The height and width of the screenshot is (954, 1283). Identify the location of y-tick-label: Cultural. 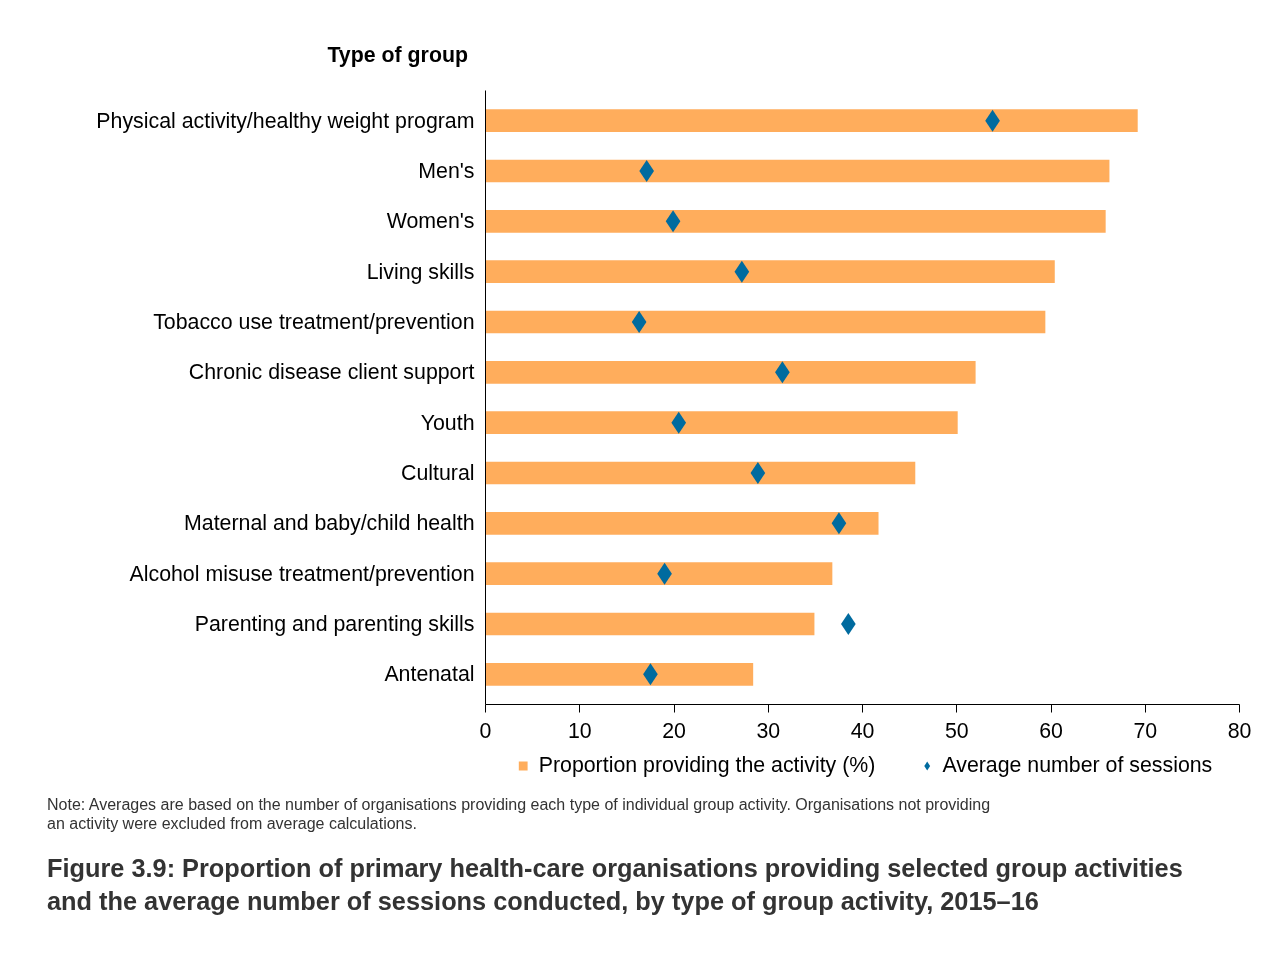
(438, 472).